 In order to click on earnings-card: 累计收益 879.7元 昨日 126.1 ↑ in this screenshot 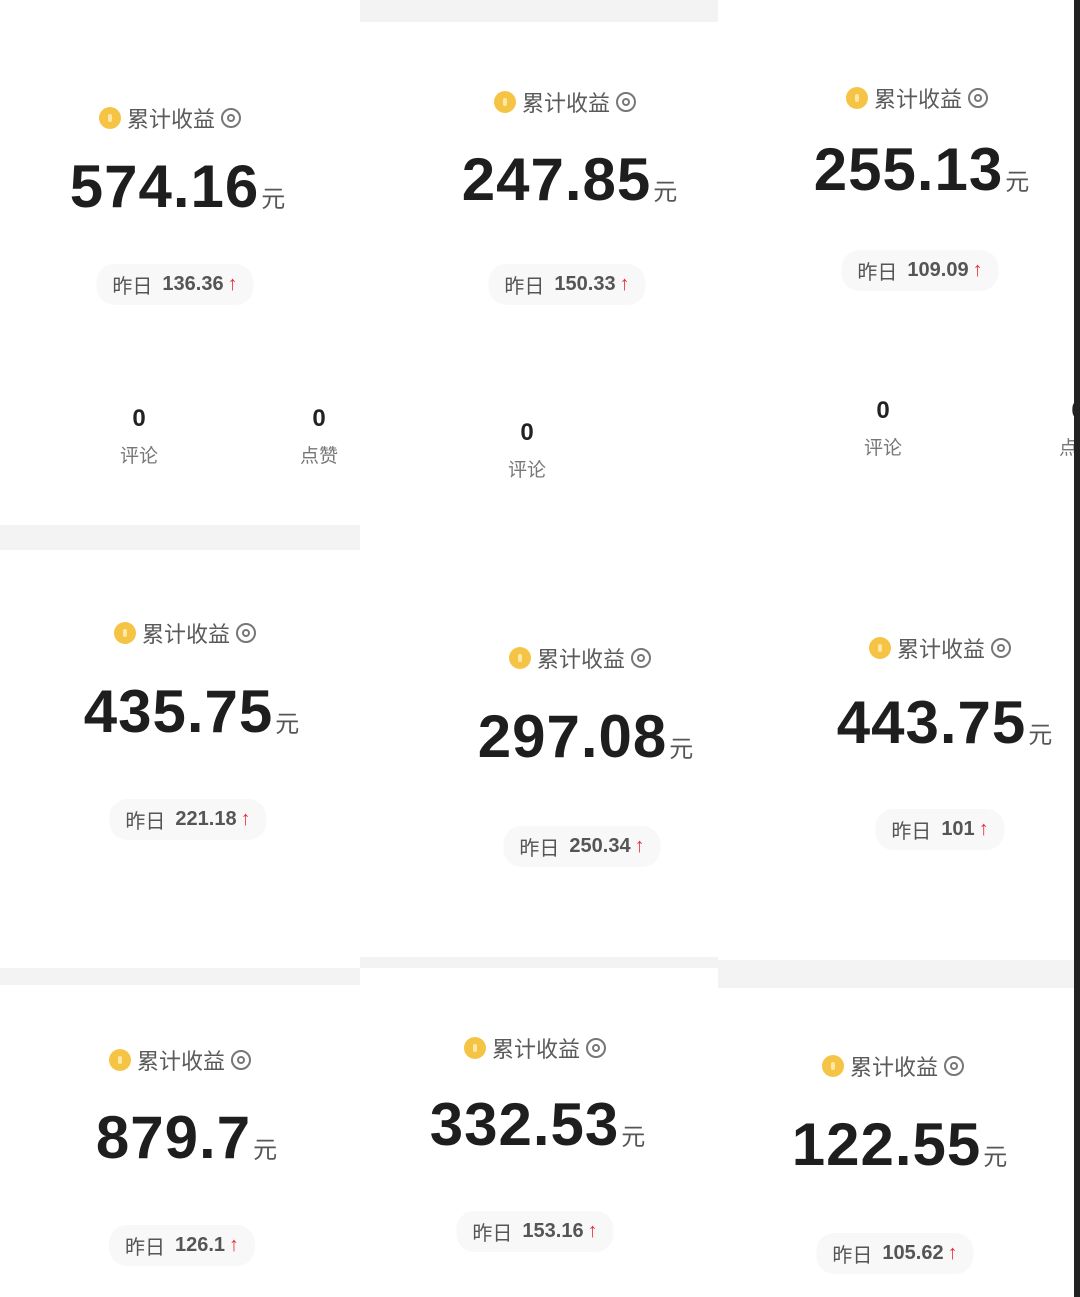, I will do `click(180, 1141)`.